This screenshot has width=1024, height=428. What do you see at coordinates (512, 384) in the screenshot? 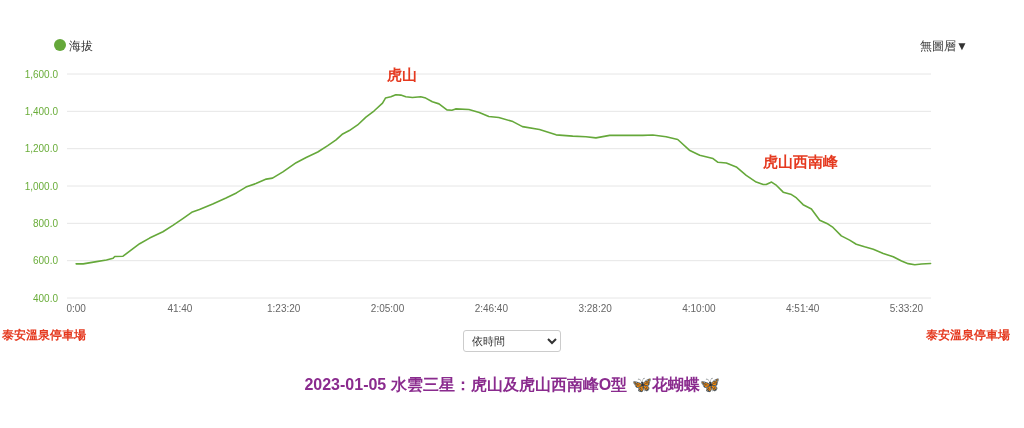
I see `text: 2023-01-05 水雲三星：虎山及虎山西南峰O型 🦋花蝴蝶🦋` at bounding box center [512, 384].